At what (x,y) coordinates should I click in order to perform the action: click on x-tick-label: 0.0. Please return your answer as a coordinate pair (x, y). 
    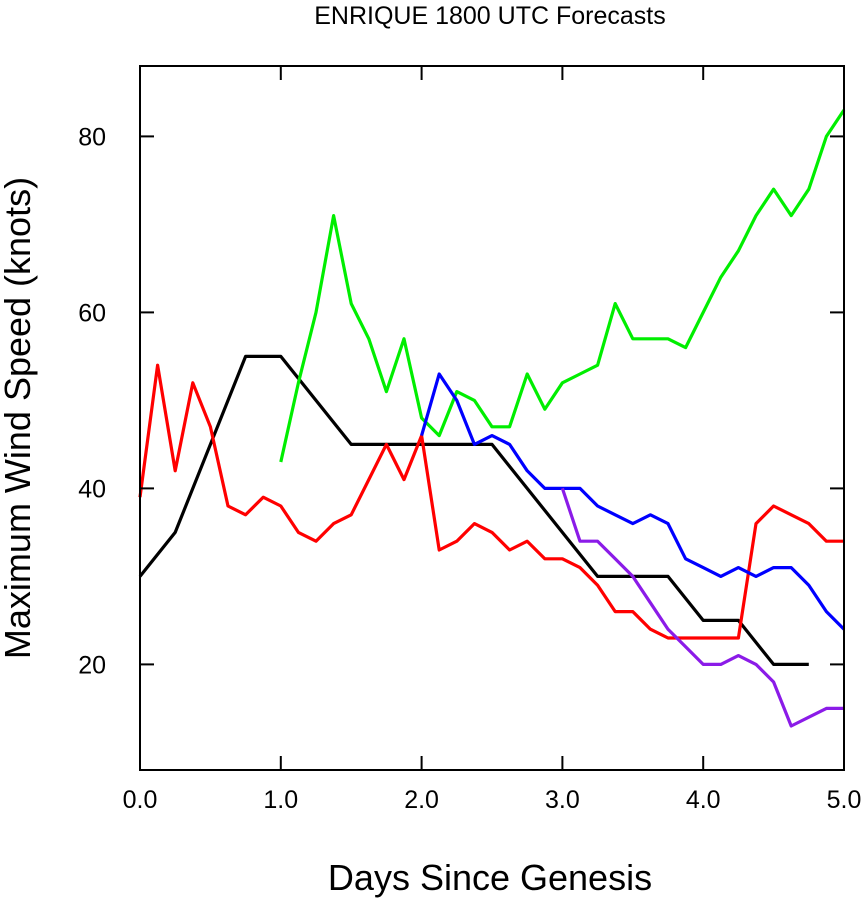
    Looking at the image, I should click on (140, 800).